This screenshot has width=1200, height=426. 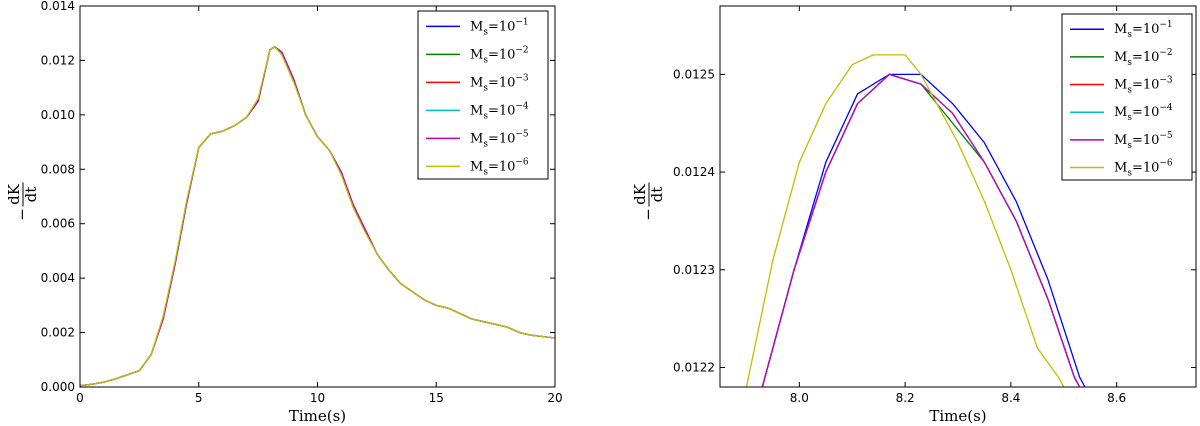 What do you see at coordinates (317, 398) in the screenshot?
I see `x-tick-label: 10` at bounding box center [317, 398].